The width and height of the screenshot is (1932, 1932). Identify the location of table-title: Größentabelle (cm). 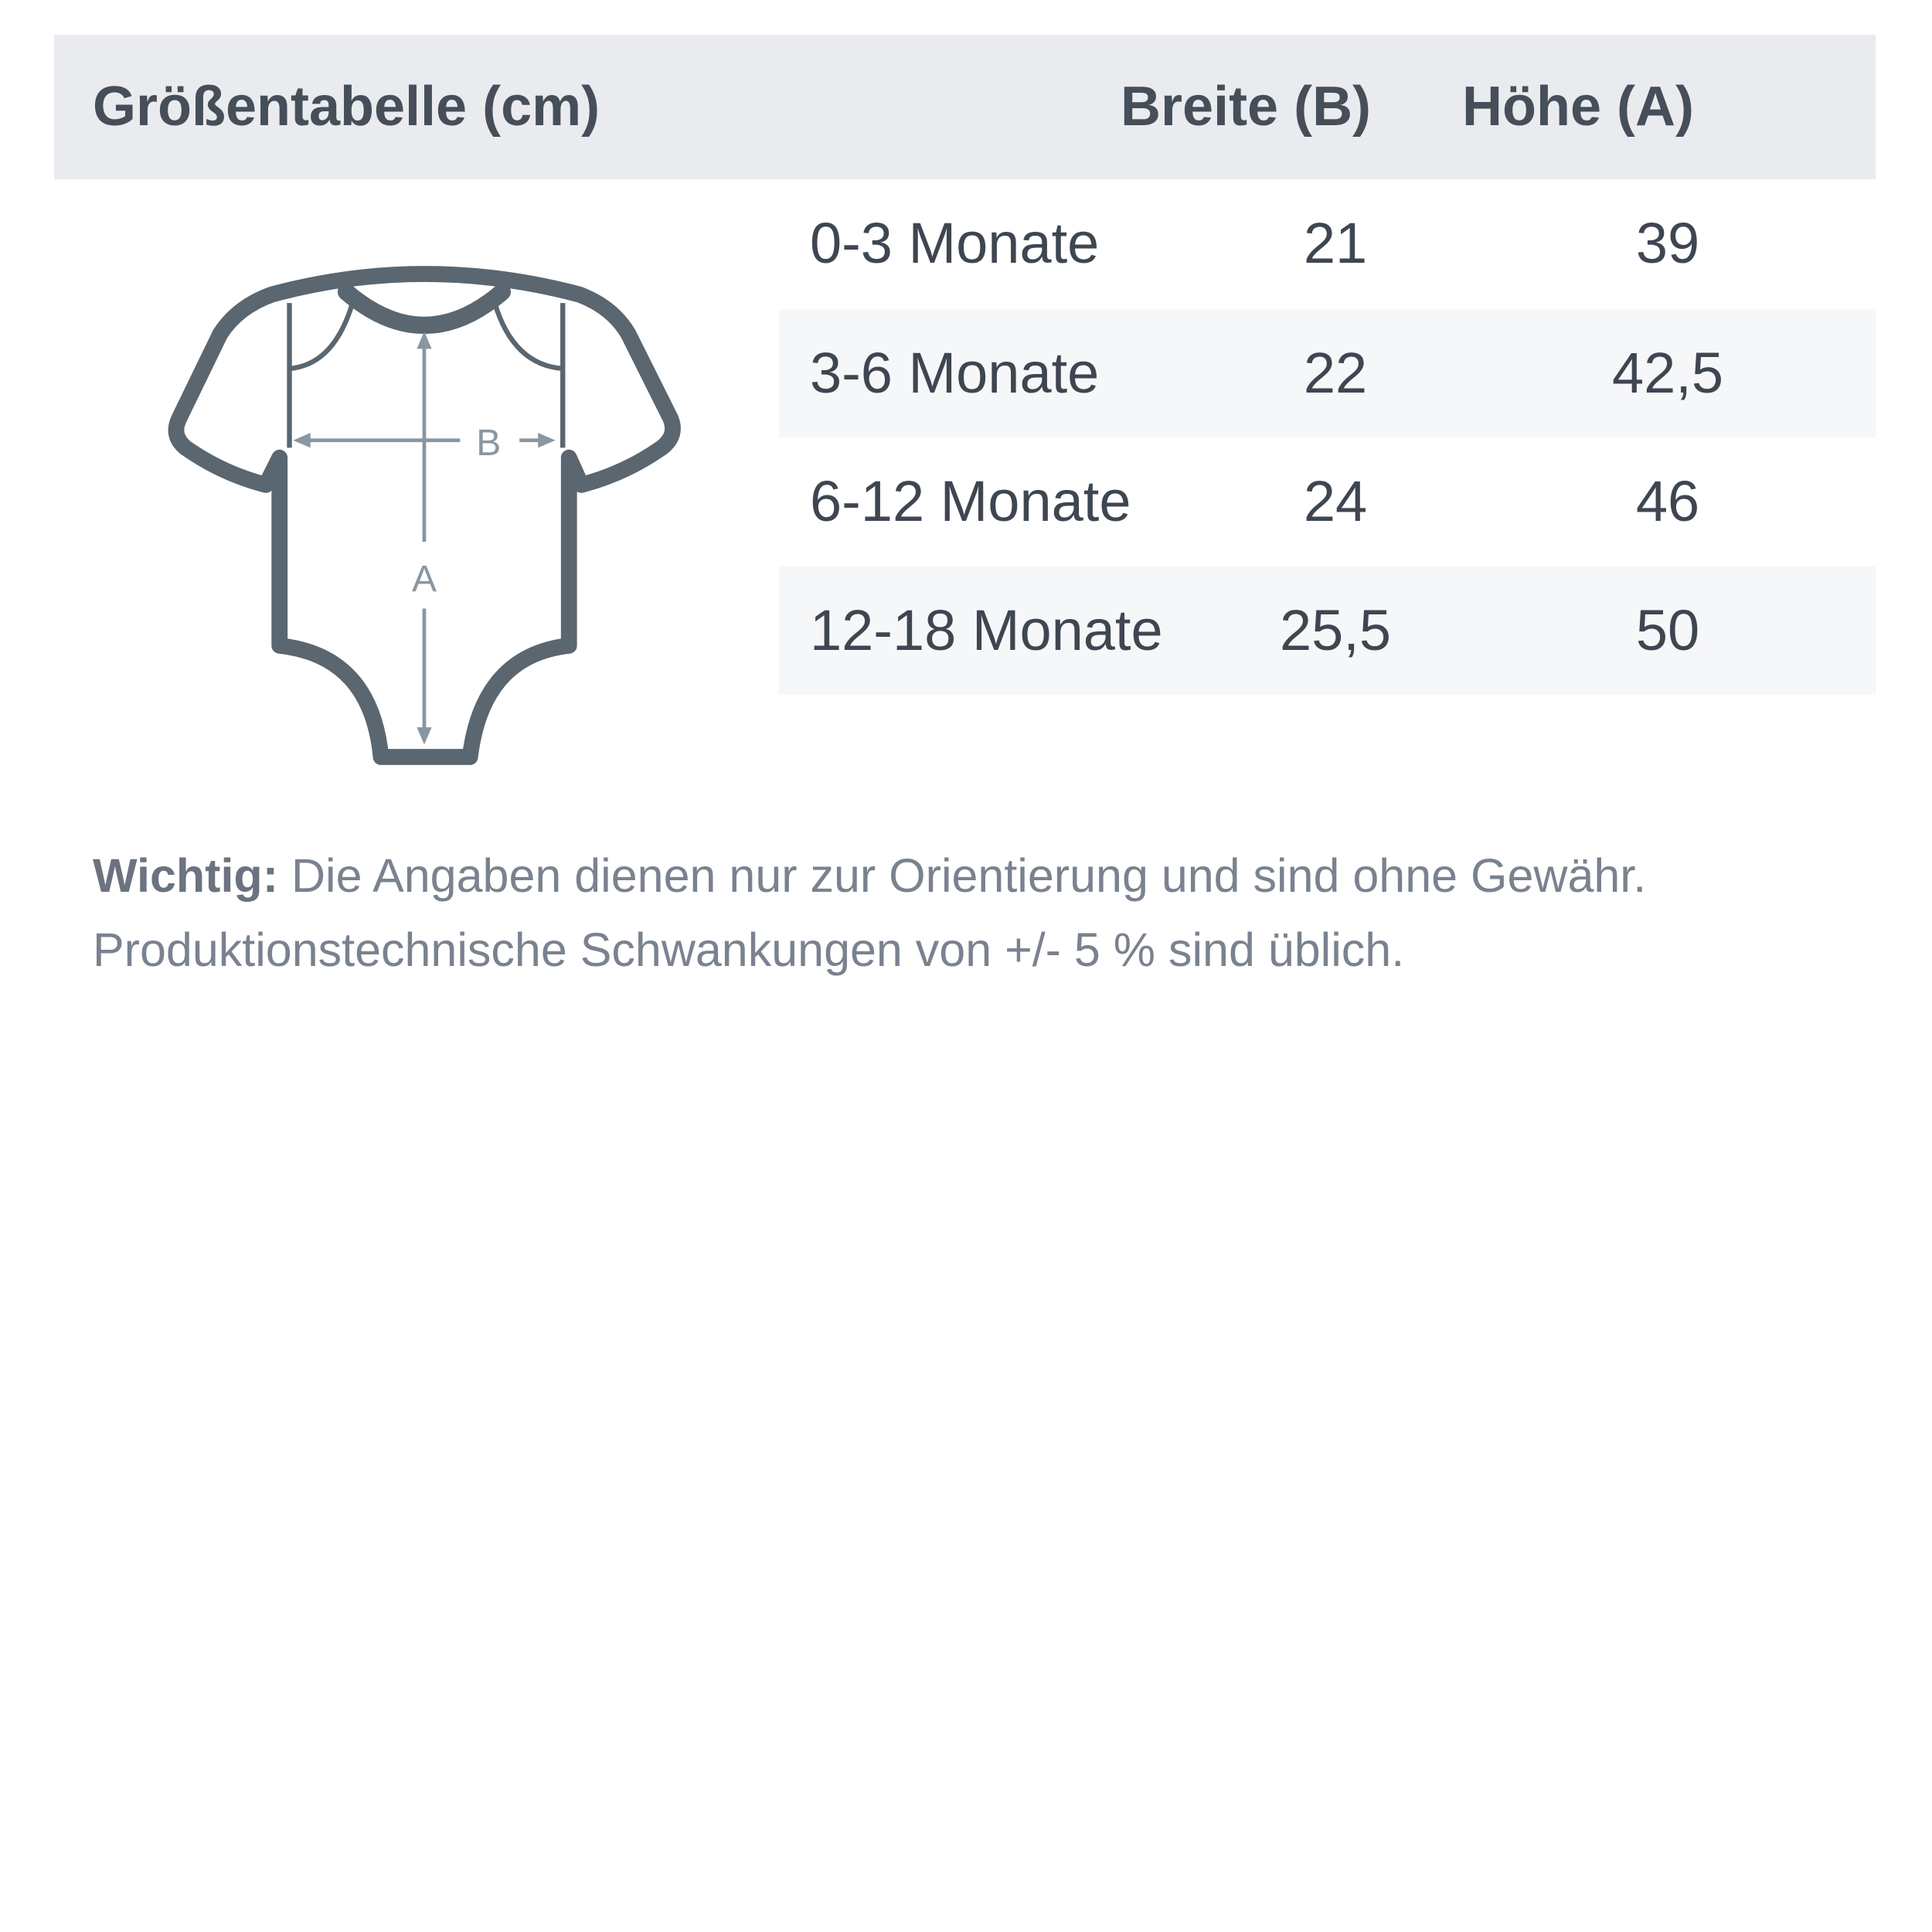
(346, 107).